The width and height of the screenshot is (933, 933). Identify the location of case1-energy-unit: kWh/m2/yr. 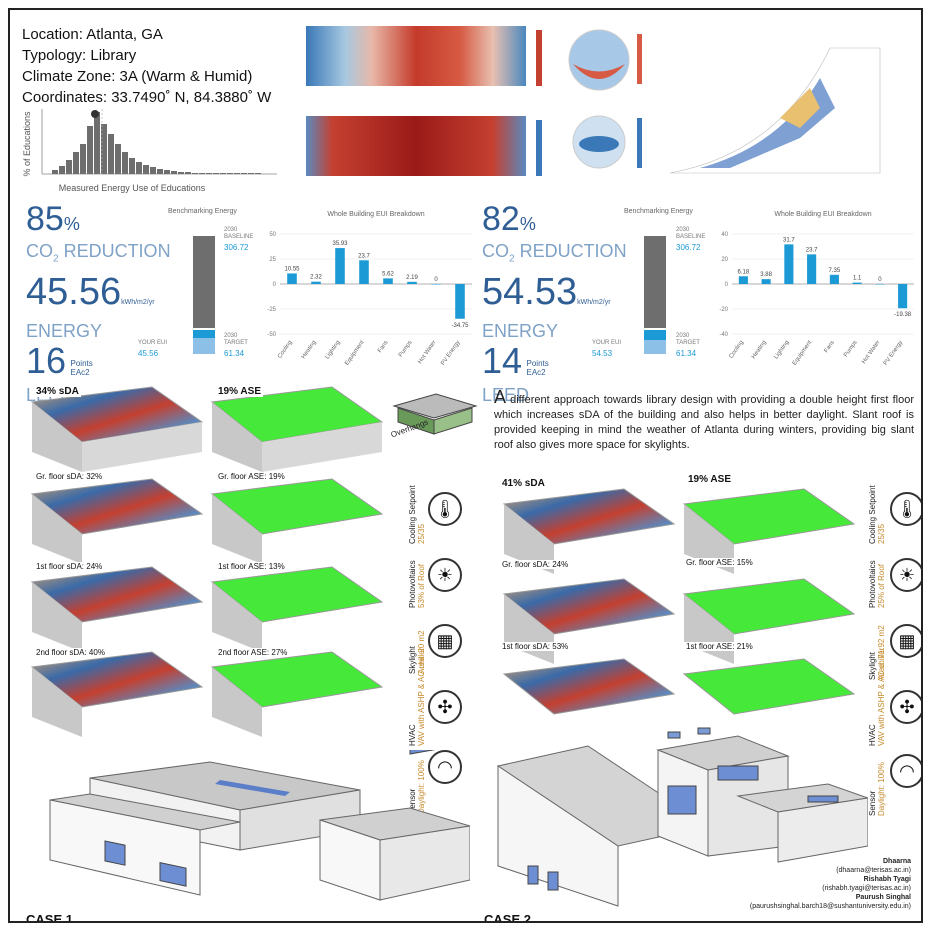
(138, 302).